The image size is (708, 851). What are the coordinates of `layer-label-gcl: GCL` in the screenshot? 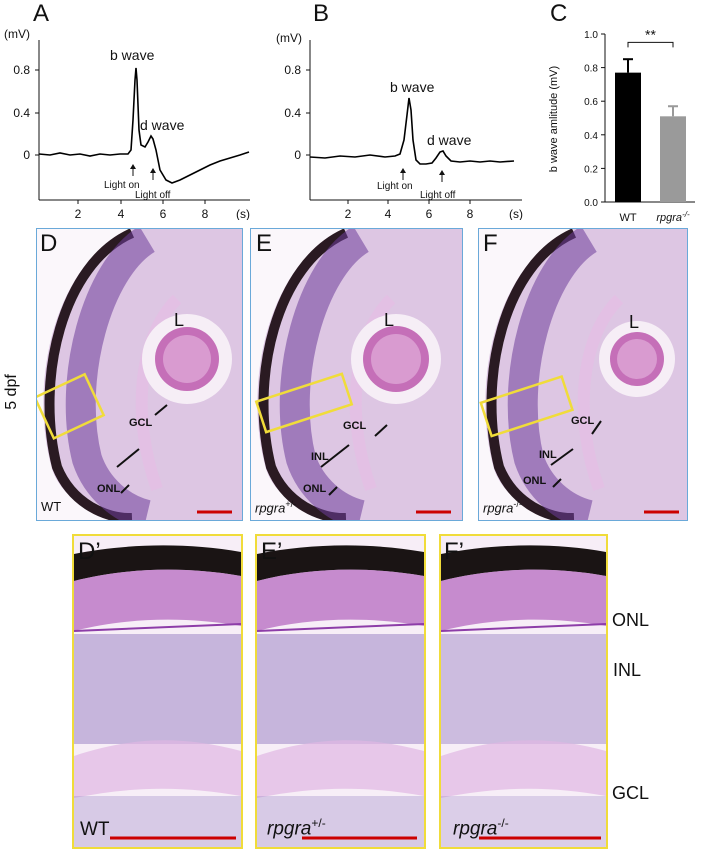 It's located at (631, 793).